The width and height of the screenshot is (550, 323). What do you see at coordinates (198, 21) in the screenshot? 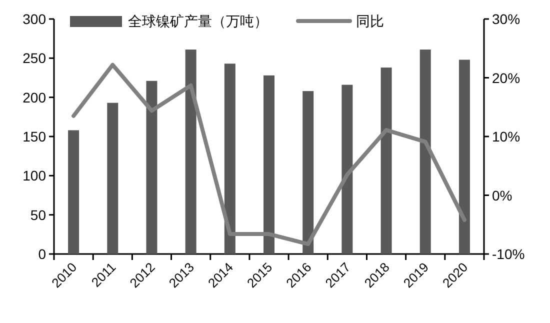
I see `legend-label: 全球镍矿产量（万吨）` at bounding box center [198, 21].